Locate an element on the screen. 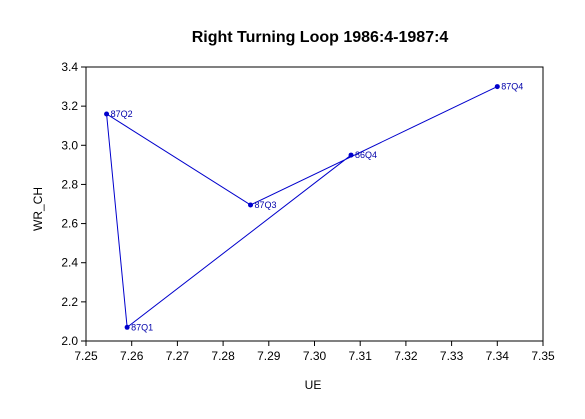  y-axis-label: WR_CH is located at coordinates (38, 209).